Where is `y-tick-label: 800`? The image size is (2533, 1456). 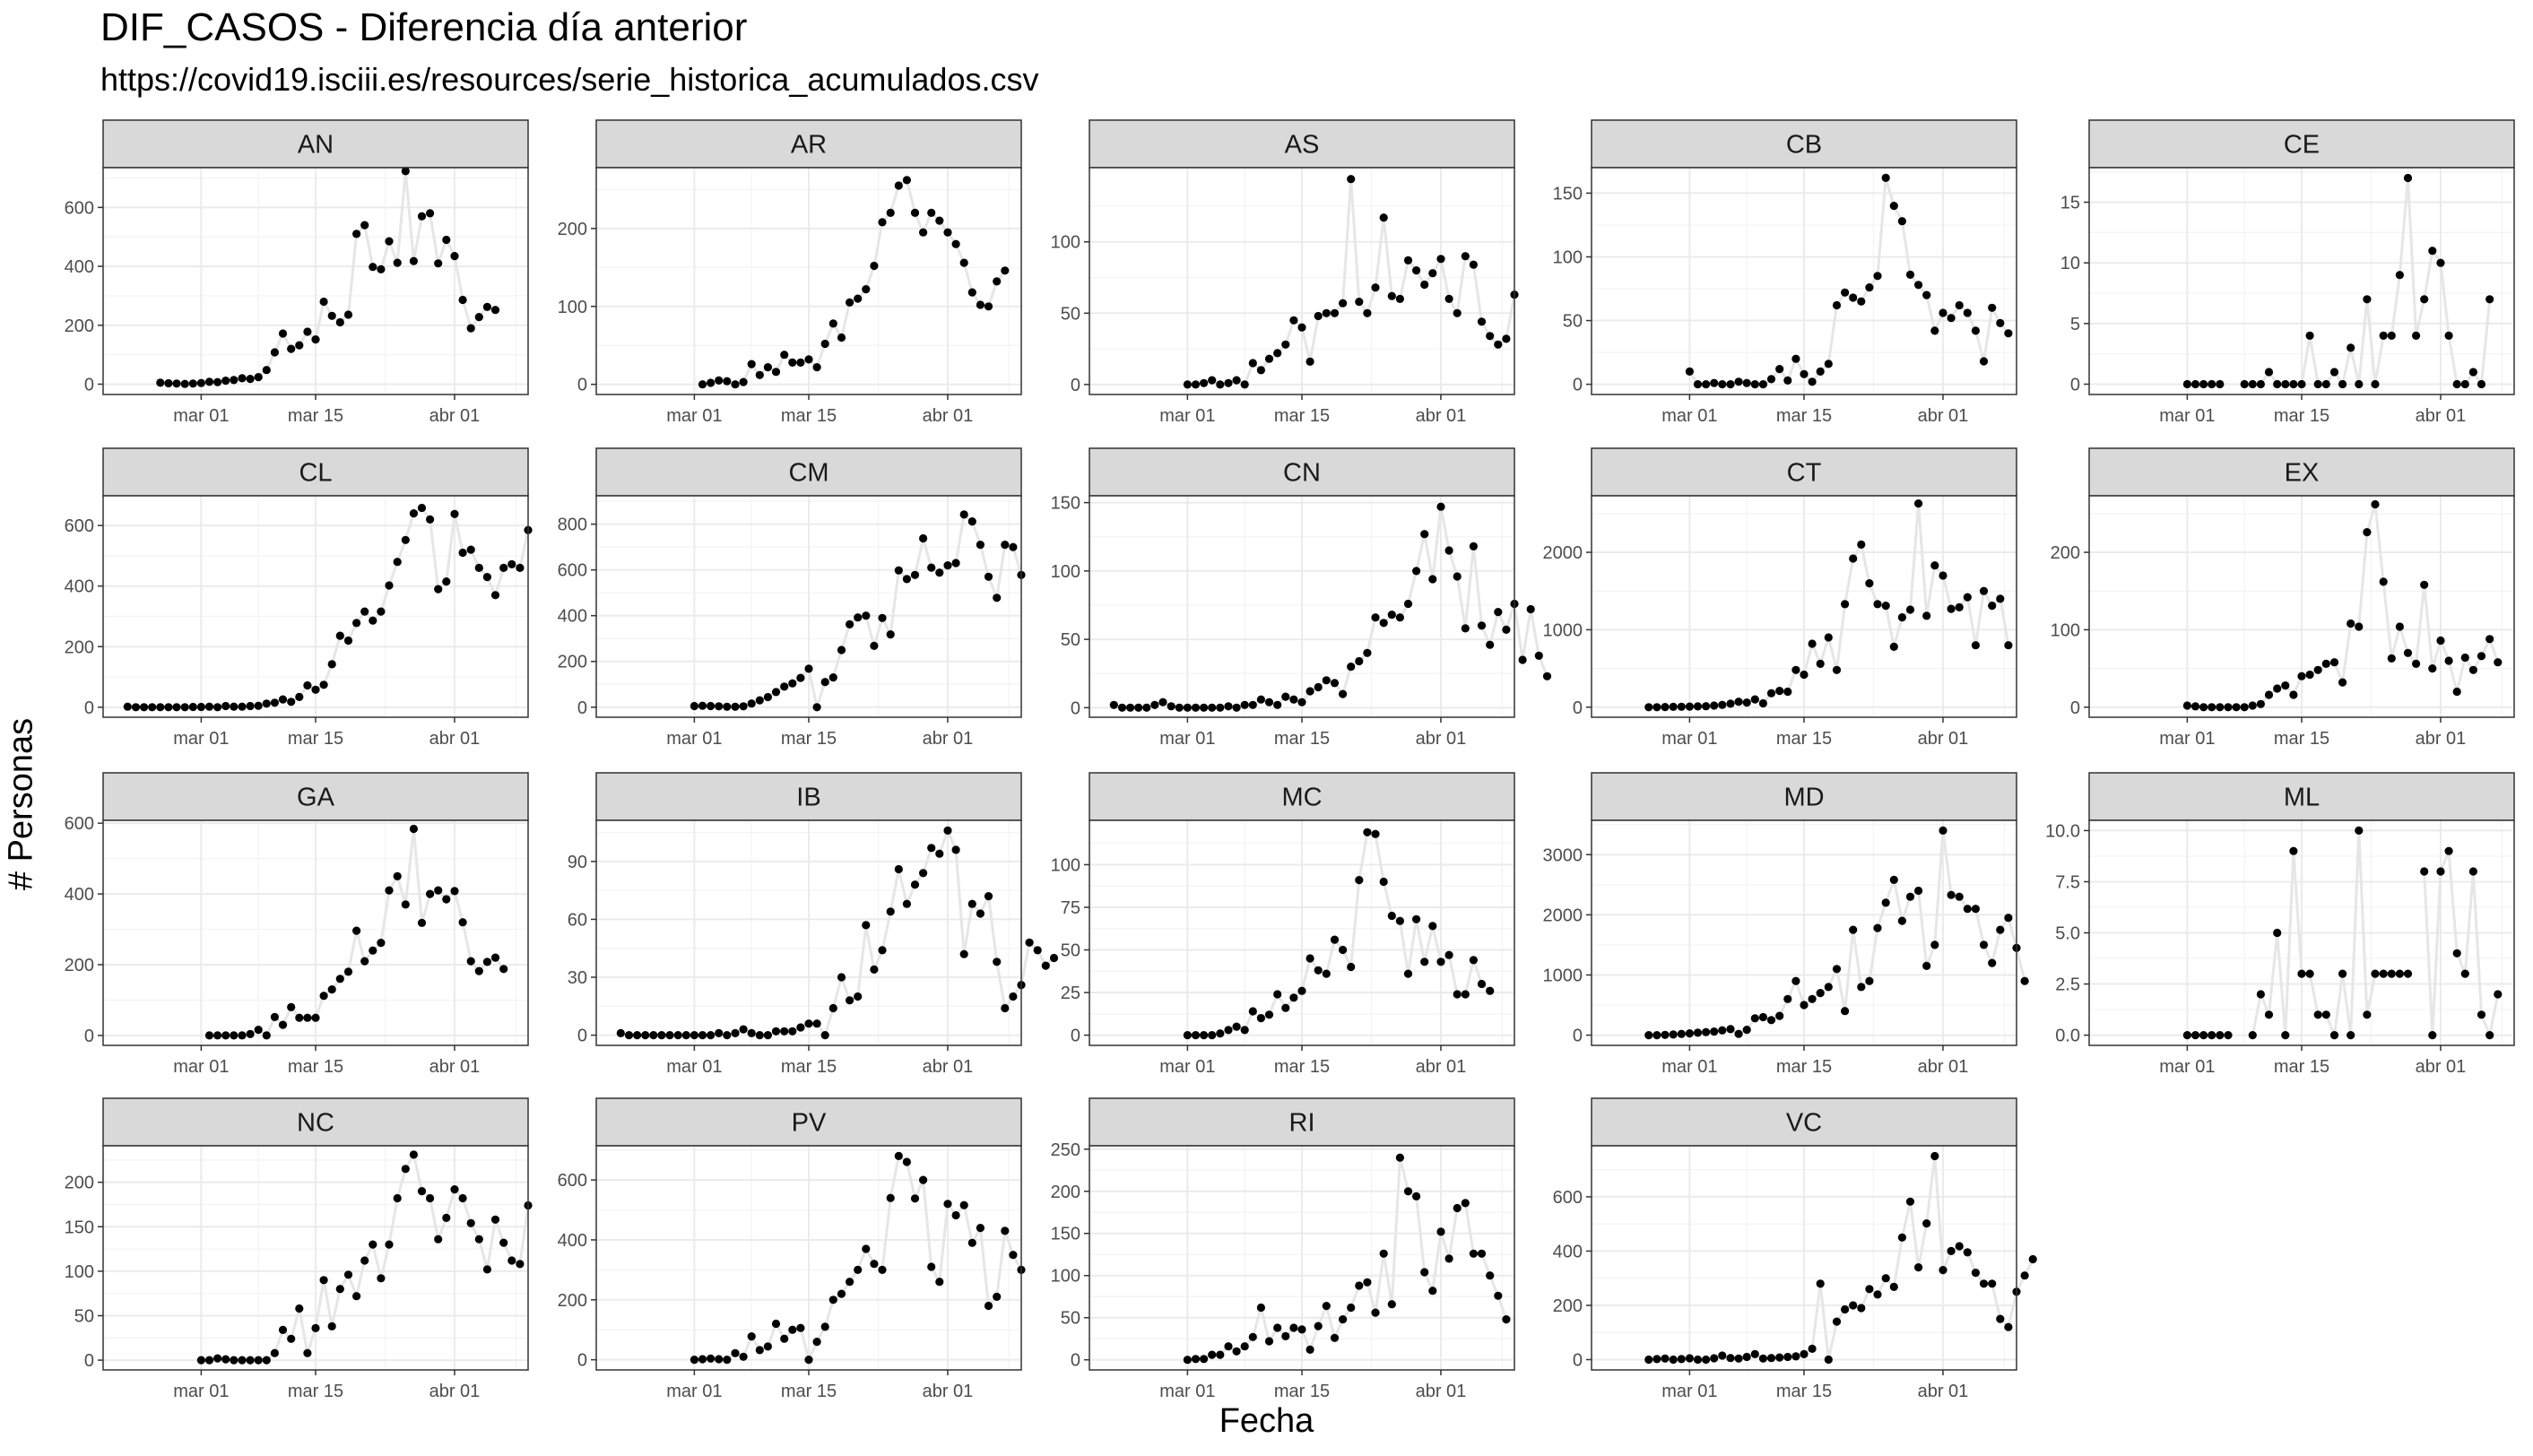
y-tick-label: 800 is located at coordinates (572, 525).